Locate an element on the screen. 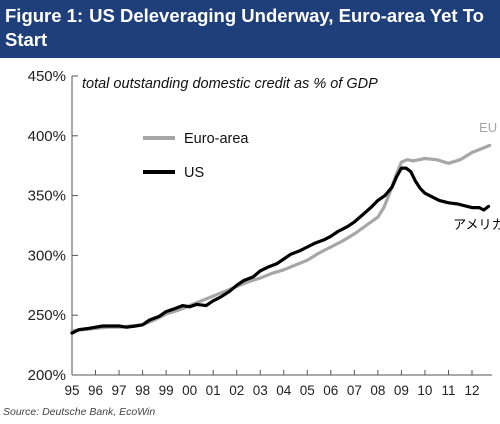 This screenshot has height=424, width=500. y-tick-label: 200% is located at coordinates (47, 375).